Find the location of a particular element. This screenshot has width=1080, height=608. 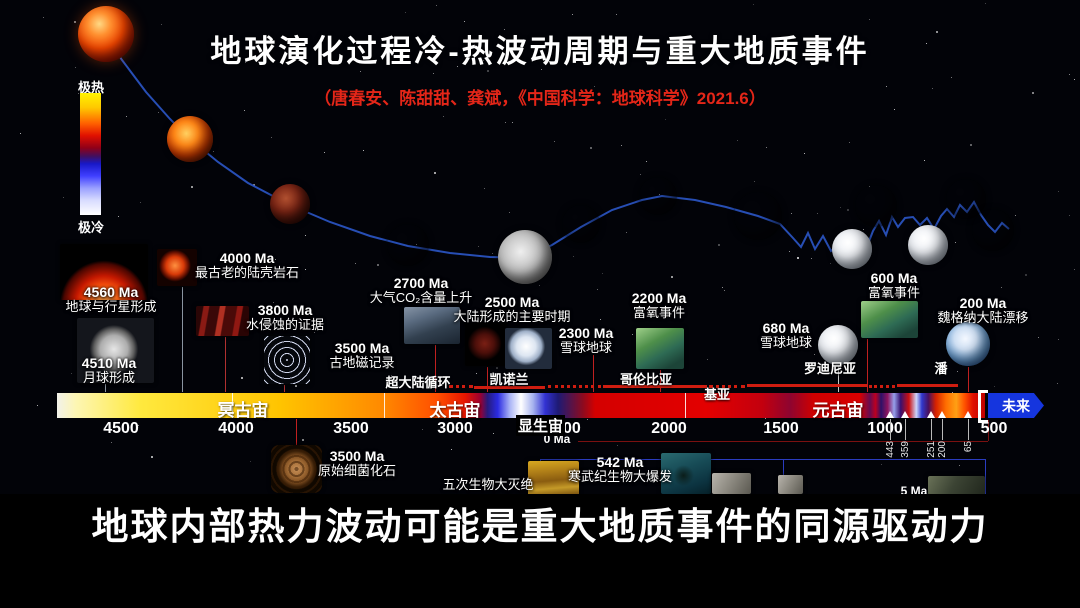

extinction-age: 443 is located at coordinates (890, 449).